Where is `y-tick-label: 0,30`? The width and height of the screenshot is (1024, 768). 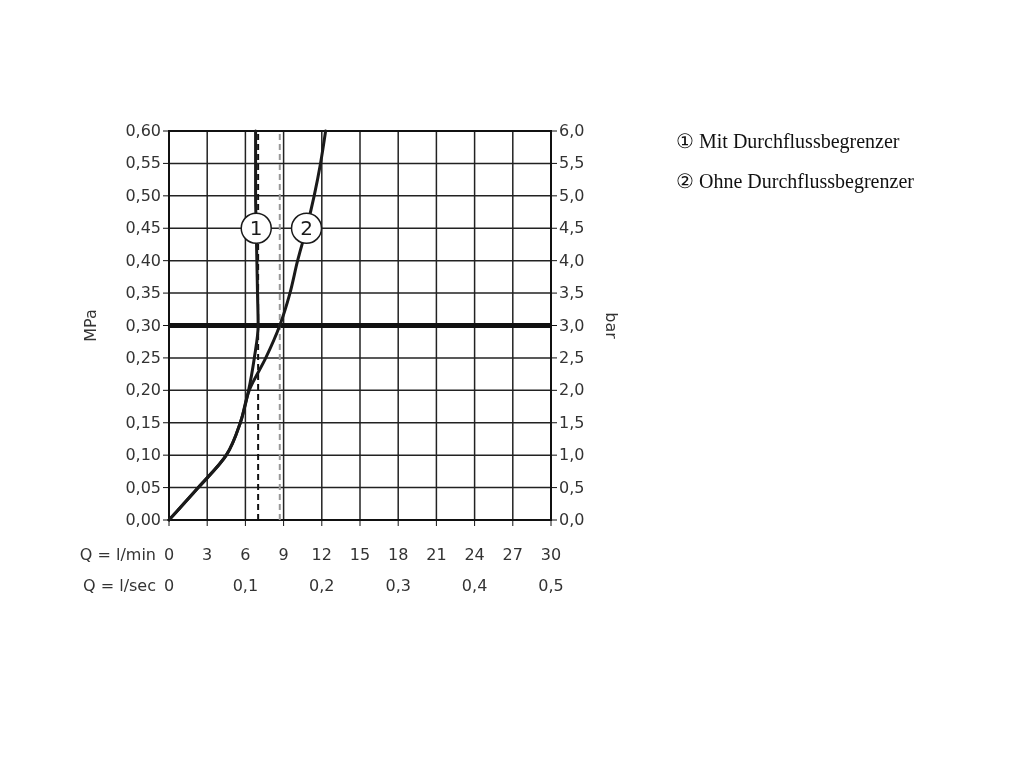 y-tick-label: 0,30 is located at coordinates (143, 325).